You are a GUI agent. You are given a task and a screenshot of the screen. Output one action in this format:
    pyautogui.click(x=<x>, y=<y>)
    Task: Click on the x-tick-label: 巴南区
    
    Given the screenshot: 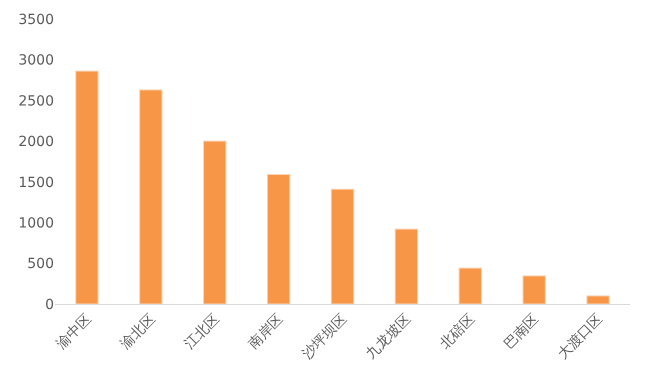 What is the action you would take?
    pyautogui.click(x=521, y=331)
    